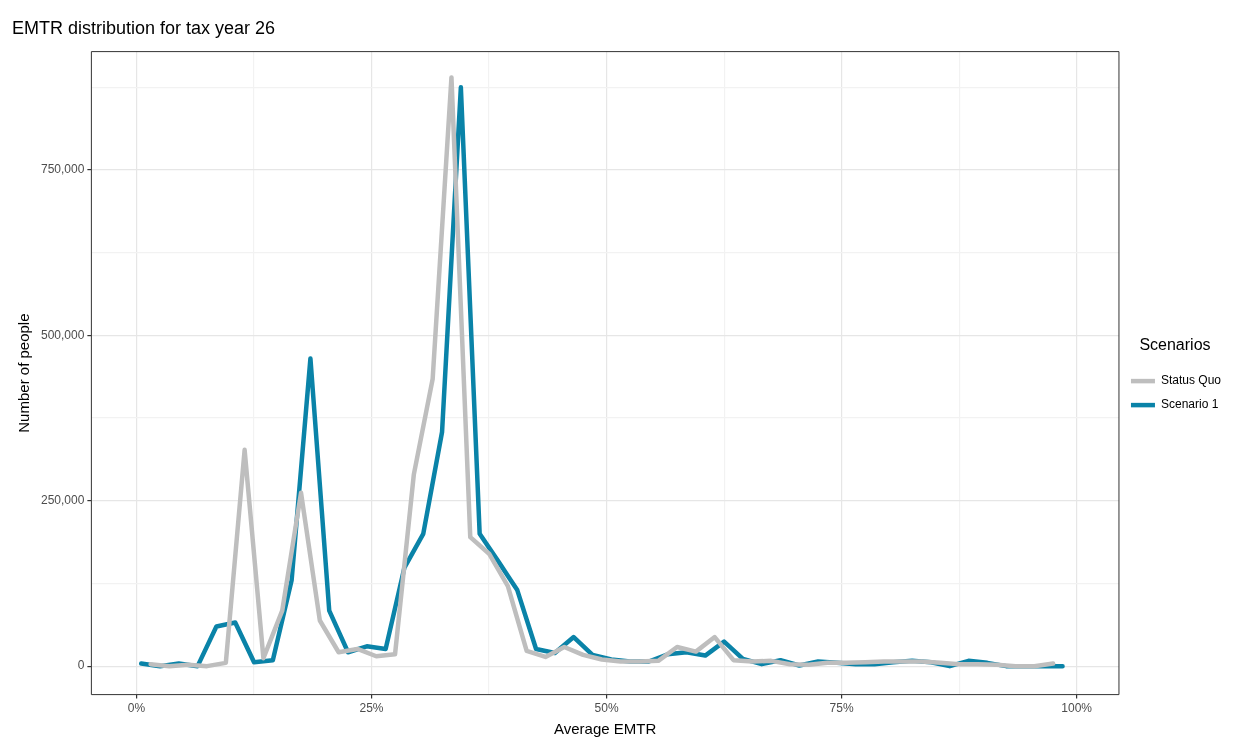 This screenshot has width=1249, height=751. I want to click on x-tick-label: 100%, so click(1077, 708).